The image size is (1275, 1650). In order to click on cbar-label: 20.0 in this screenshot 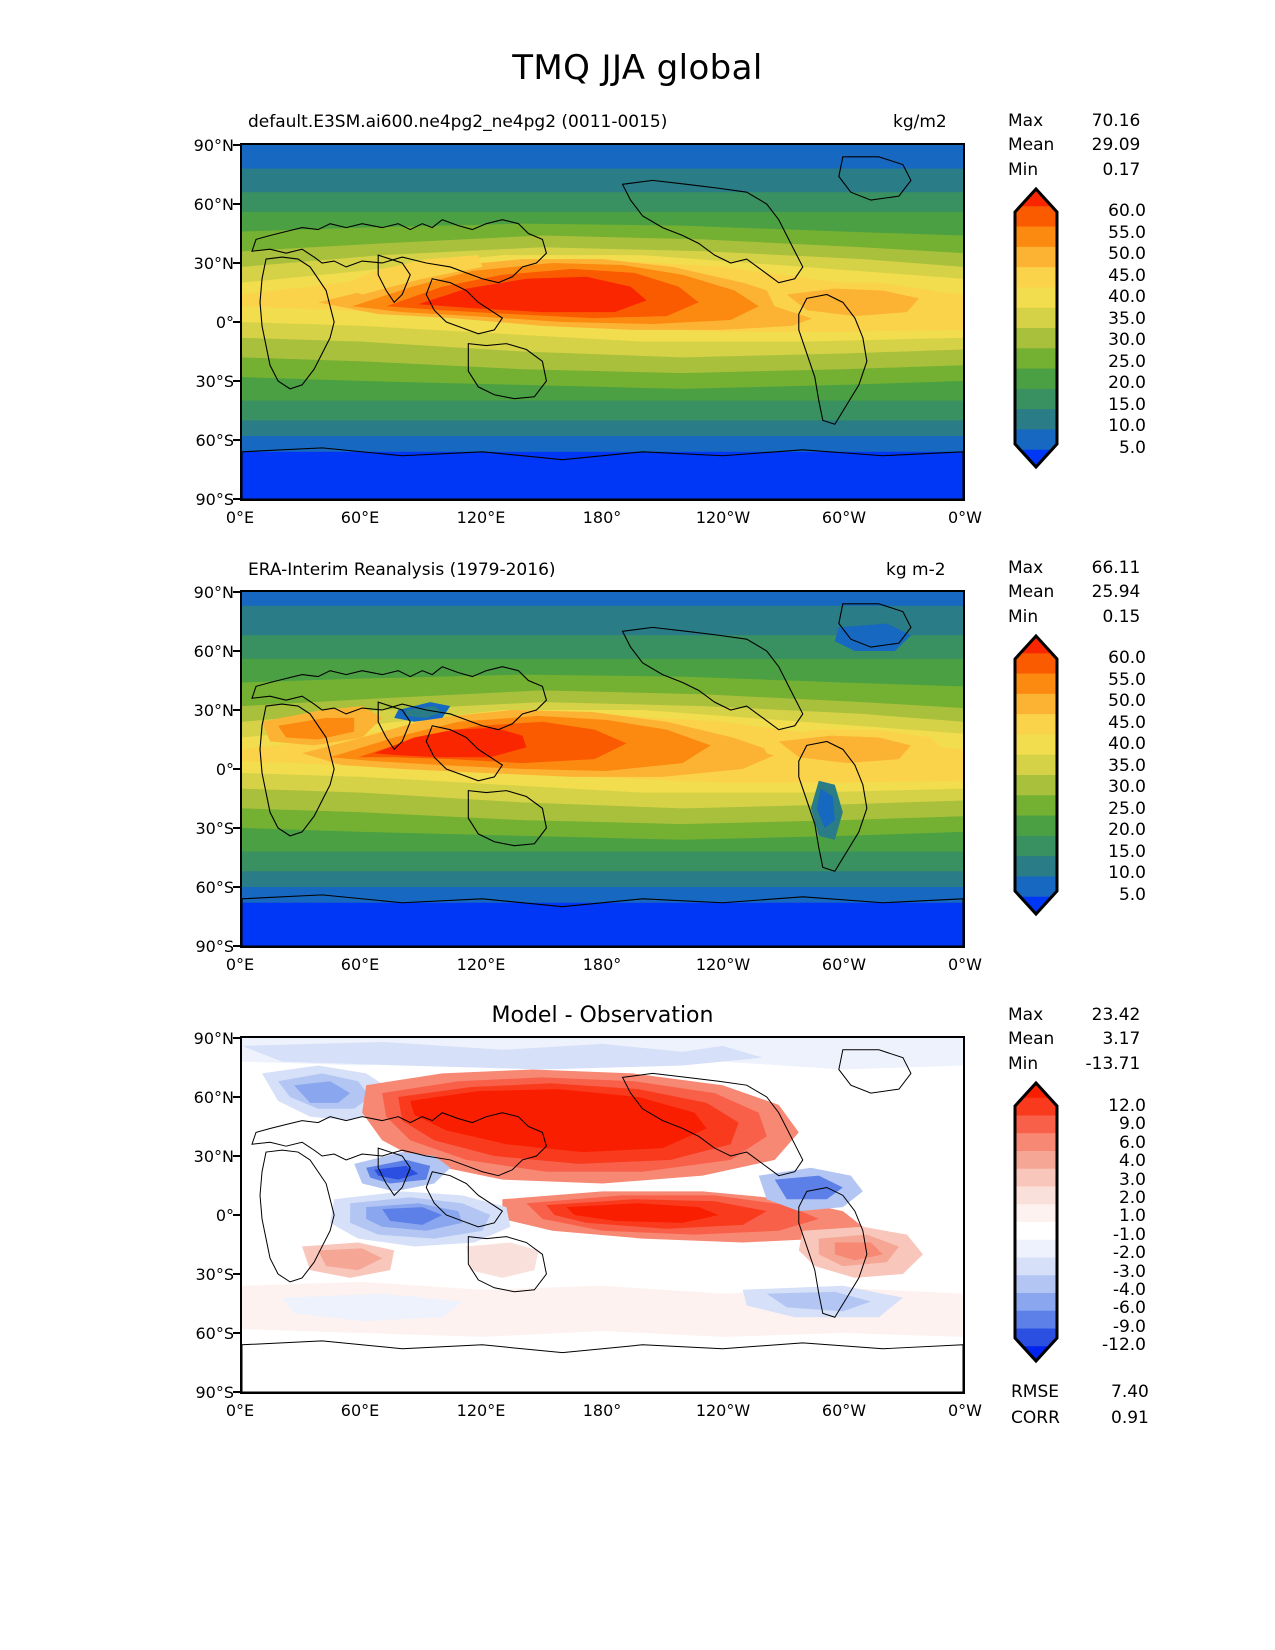, I will do `click(1127, 383)`.